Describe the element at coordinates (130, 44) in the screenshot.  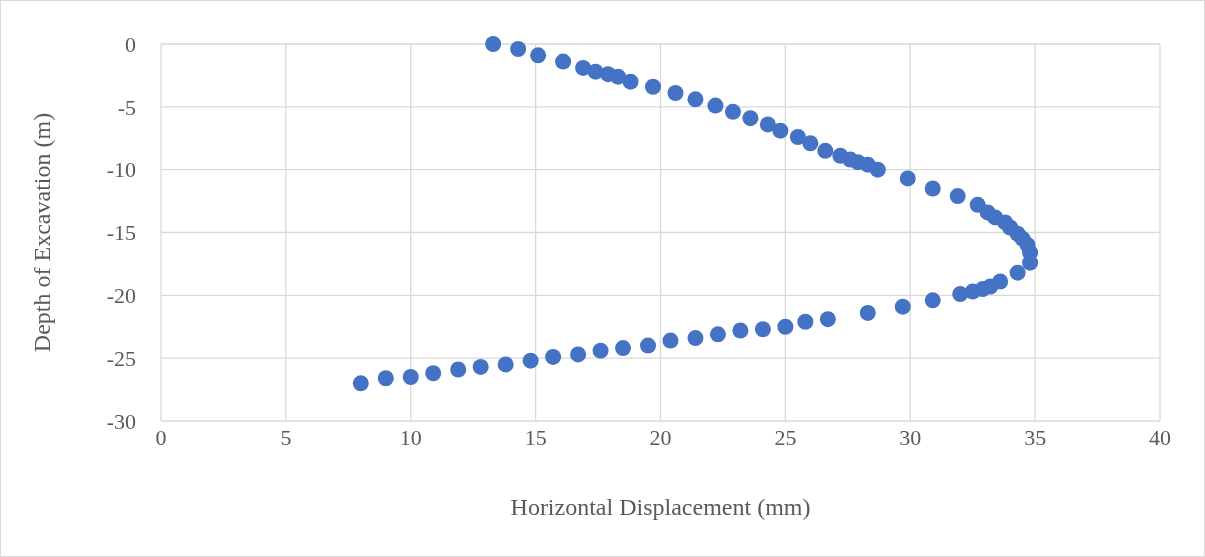
I see `y-tick-label: 0` at that location.